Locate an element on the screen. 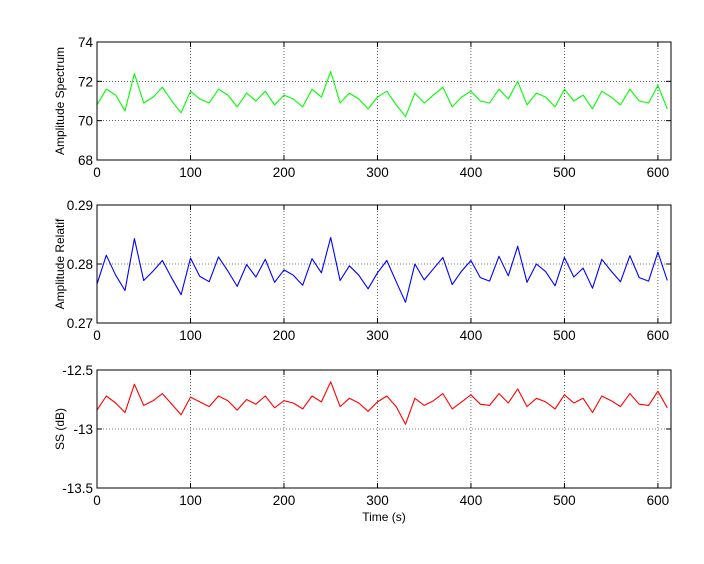  x-axis-label: Time (s) is located at coordinates (384, 517).